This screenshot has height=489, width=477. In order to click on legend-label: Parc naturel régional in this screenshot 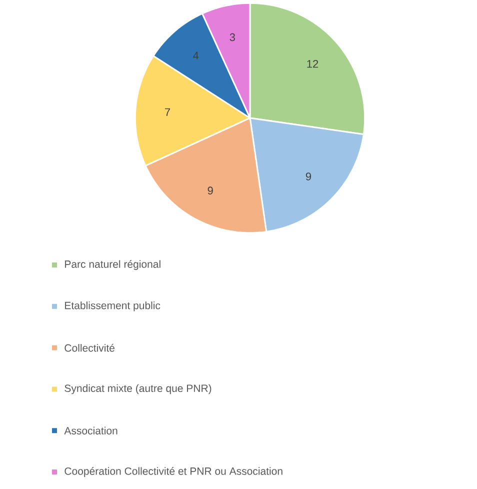, I will do `click(112, 265)`.